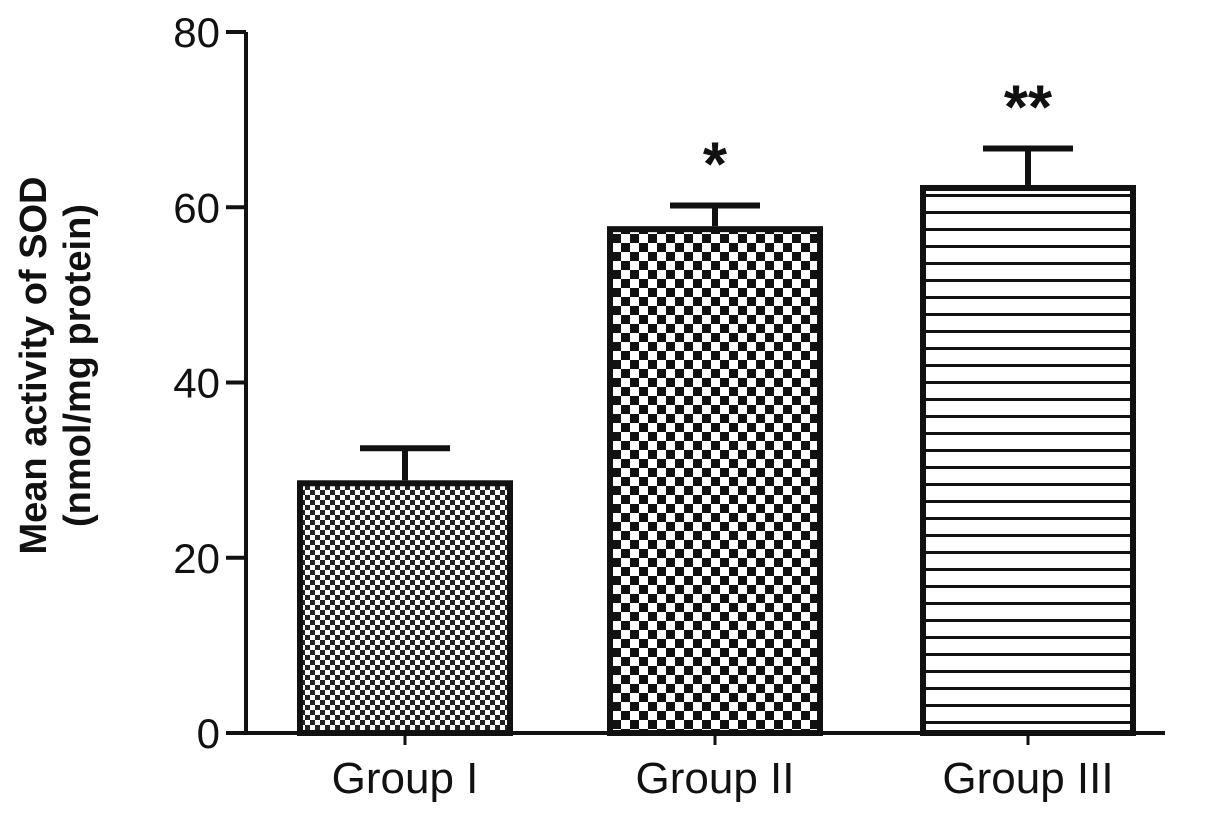 This screenshot has height=816, width=1205. Describe the element at coordinates (34, 366) in the screenshot. I see `y-axis-title-line-1: Mean activity of SOD` at that location.